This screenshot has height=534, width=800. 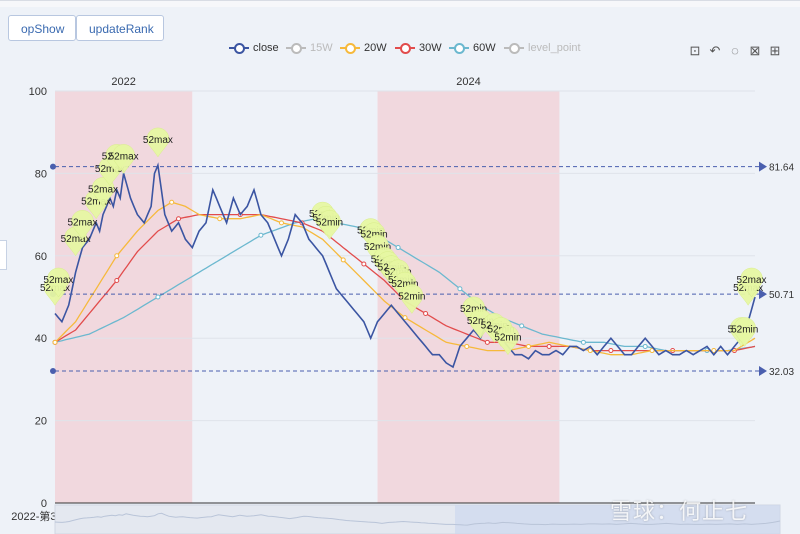 I want to click on zoom-reset-icon: ↶, so click(x=715, y=50).